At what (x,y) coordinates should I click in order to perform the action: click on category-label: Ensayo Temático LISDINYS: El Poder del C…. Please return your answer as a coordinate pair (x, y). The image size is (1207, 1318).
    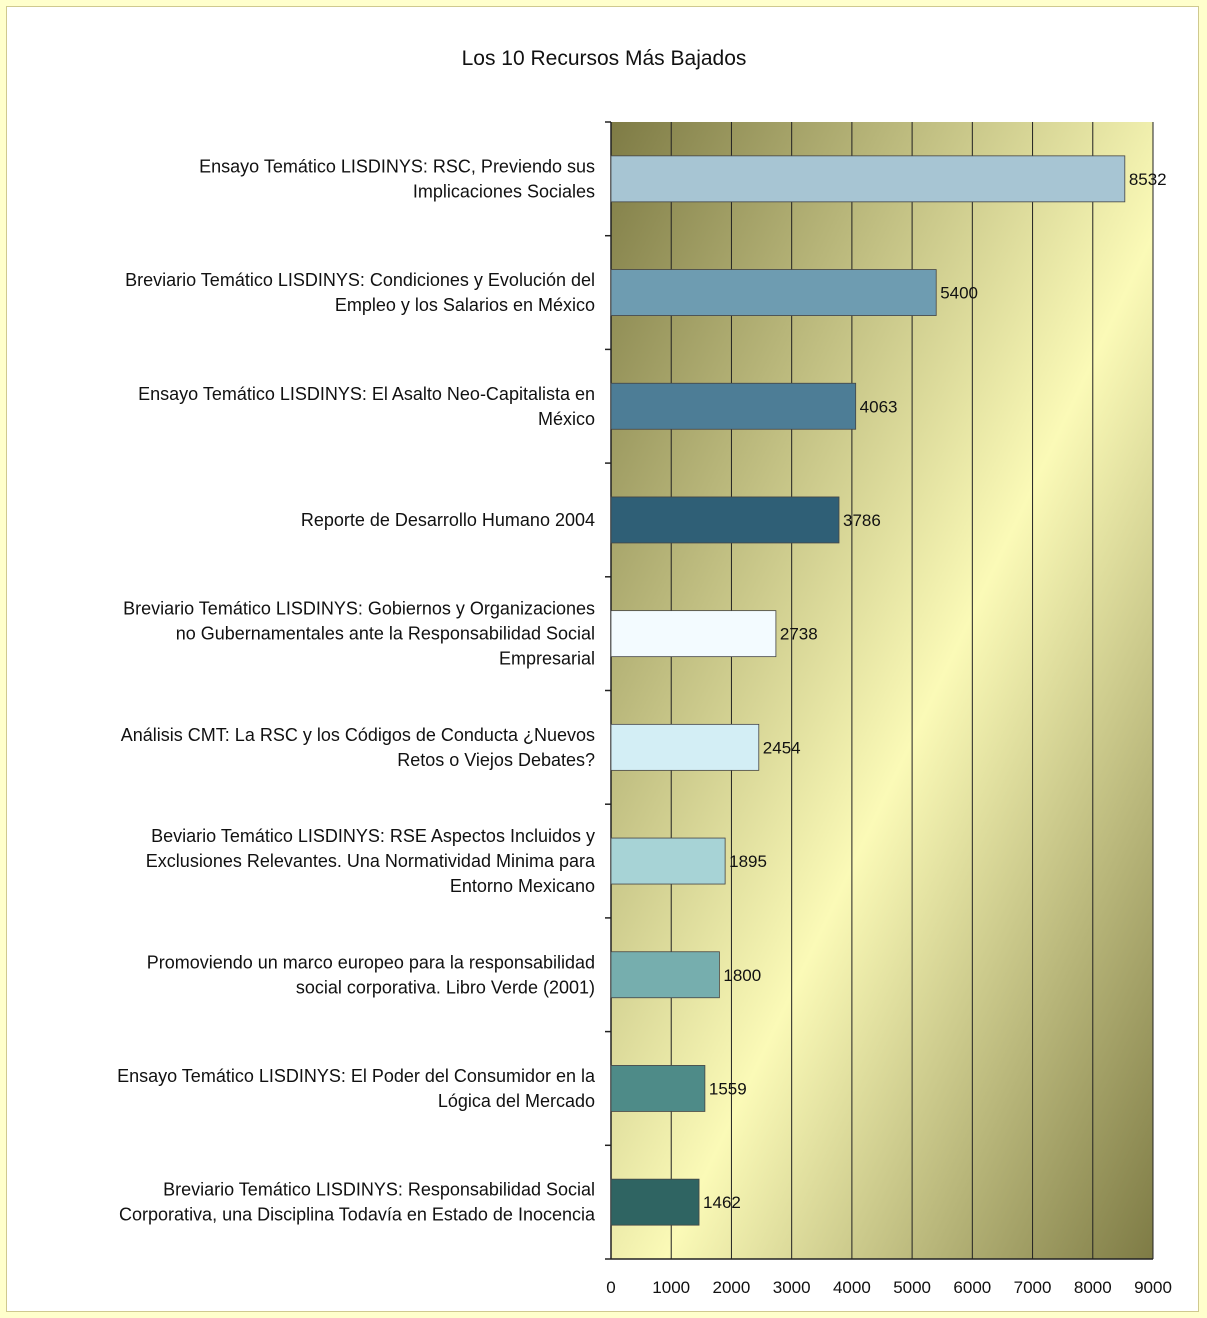
    Looking at the image, I should click on (356, 1088).